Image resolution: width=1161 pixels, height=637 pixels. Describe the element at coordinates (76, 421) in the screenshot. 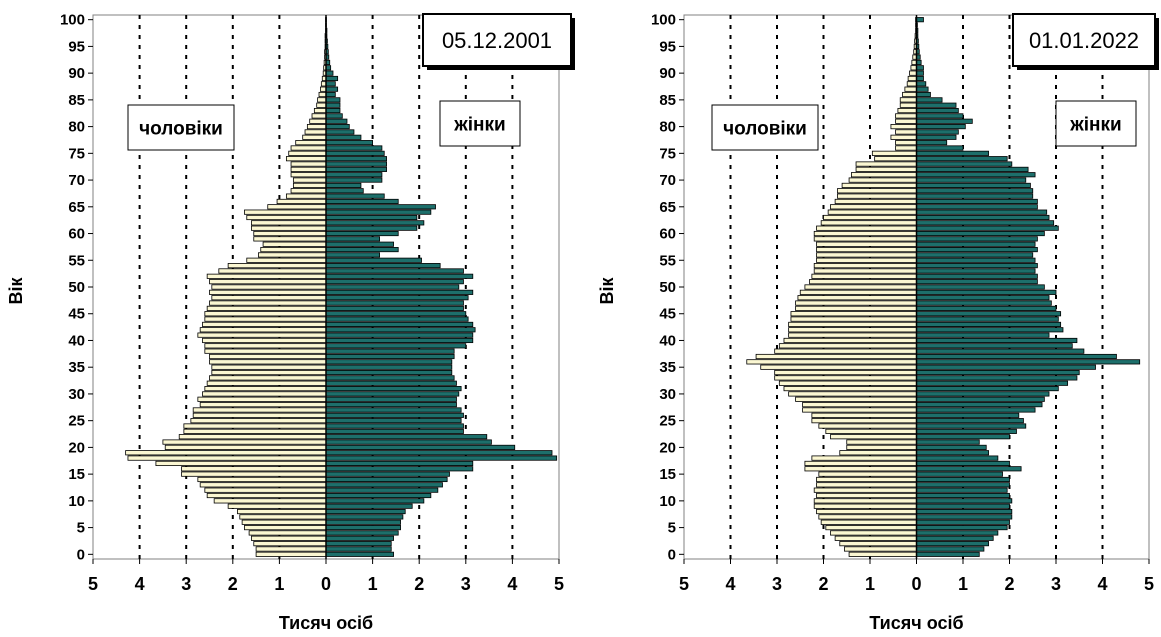

I see `y-tick-label: 25` at that location.